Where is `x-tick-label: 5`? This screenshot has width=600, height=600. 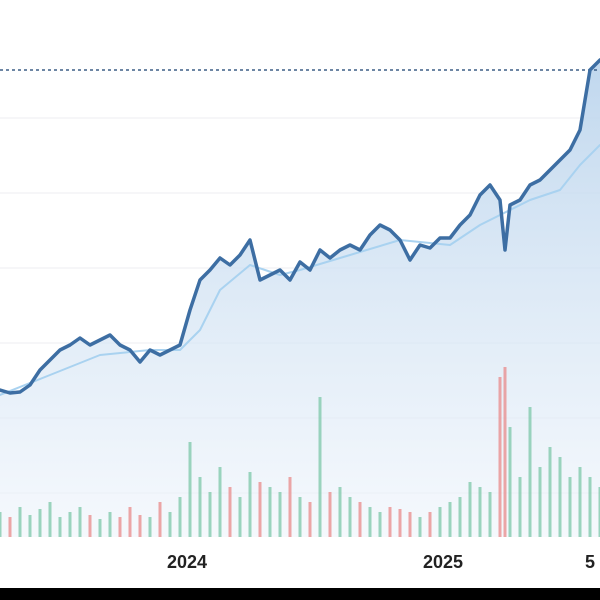 x-tick-label: 5 is located at coordinates (590, 562).